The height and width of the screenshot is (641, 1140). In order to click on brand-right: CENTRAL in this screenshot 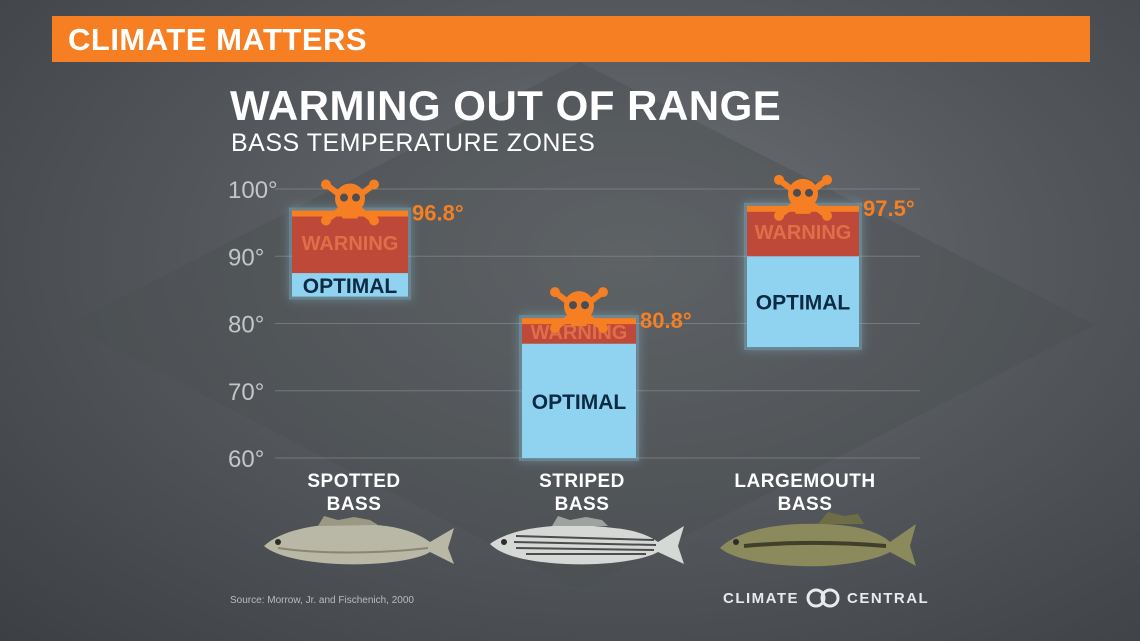, I will do `click(888, 598)`.